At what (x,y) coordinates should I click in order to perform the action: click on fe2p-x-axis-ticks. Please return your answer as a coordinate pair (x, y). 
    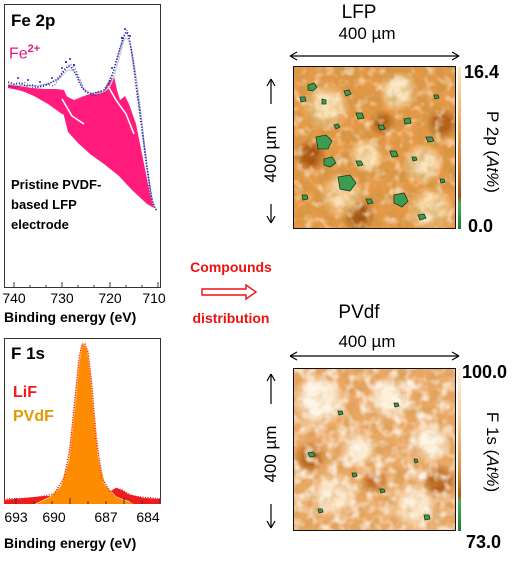
    Looking at the image, I should click on (85, 284).